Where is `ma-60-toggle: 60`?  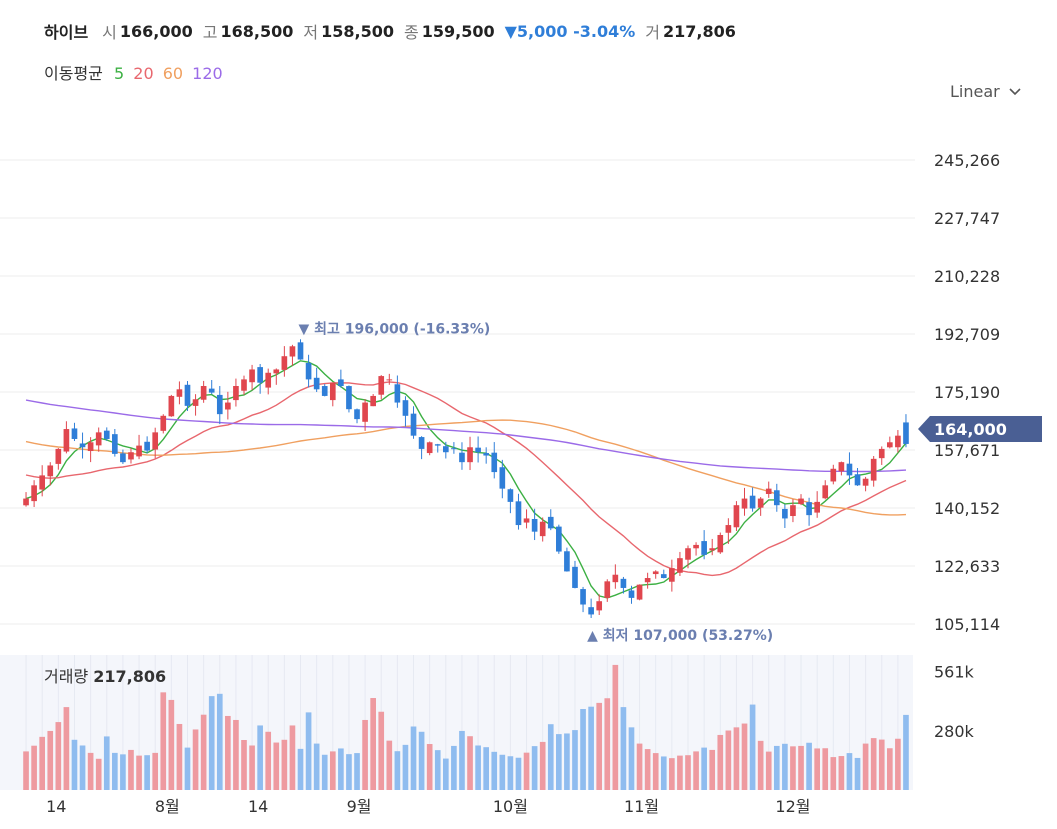 ma-60-toggle: 60 is located at coordinates (173, 73).